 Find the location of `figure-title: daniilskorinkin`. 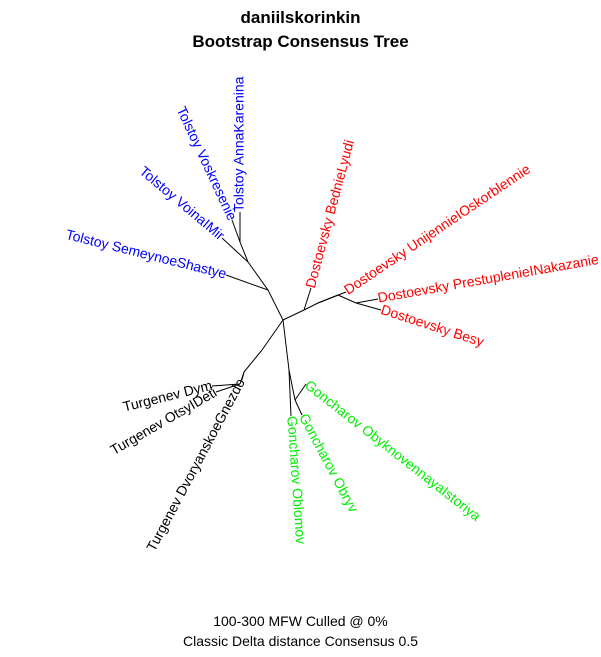

figure-title: daniilskorinkin is located at coordinates (300, 17).